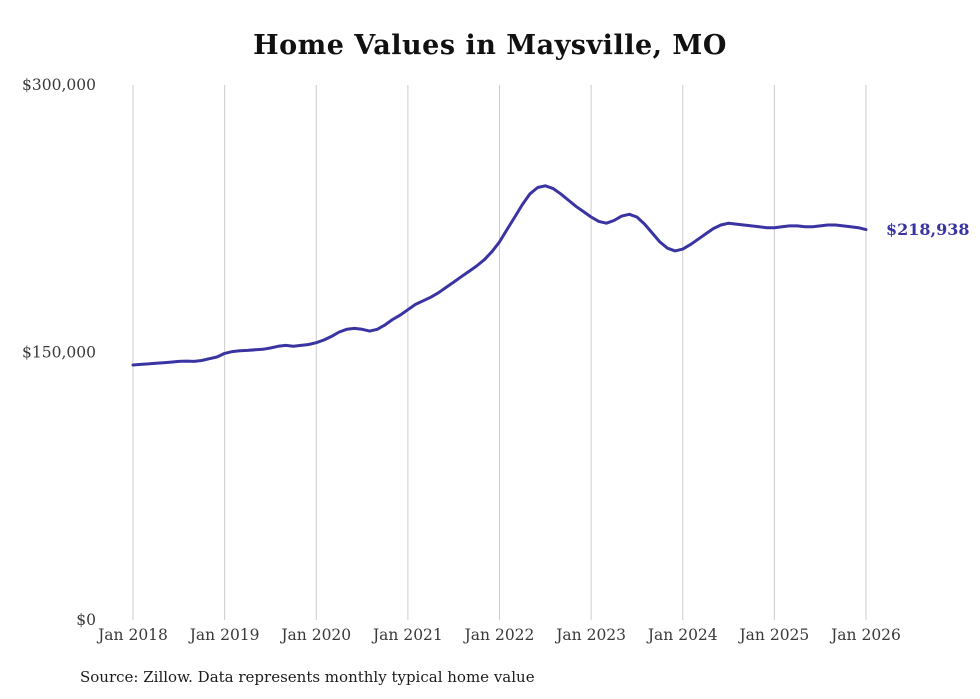  Describe the element at coordinates (682, 635) in the screenshot. I see `x-tick-label: Jan 2024` at that location.